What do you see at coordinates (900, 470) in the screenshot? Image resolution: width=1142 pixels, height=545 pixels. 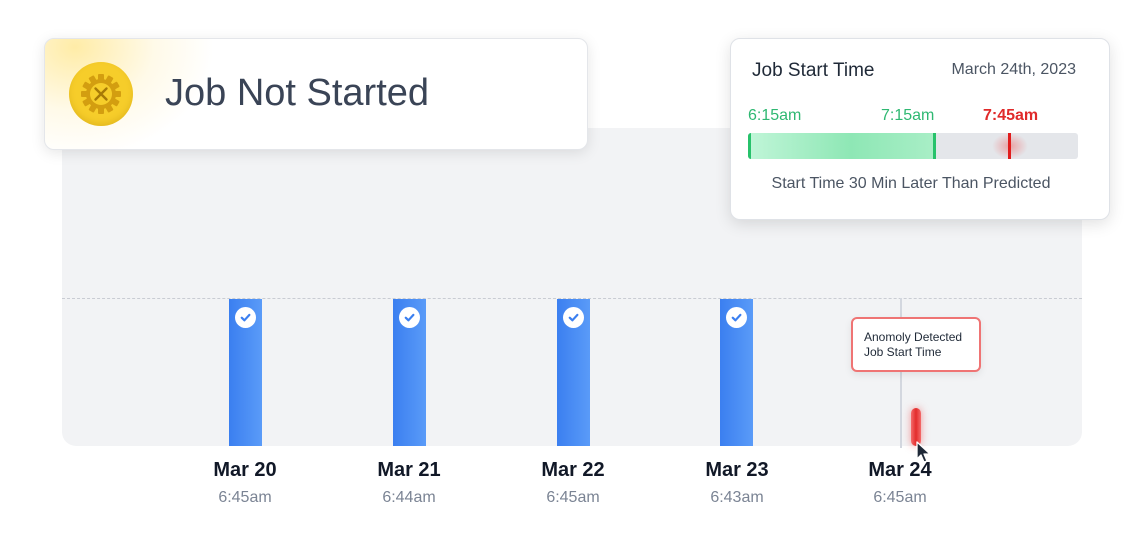 I see `day-date: Mar 24` at bounding box center [900, 470].